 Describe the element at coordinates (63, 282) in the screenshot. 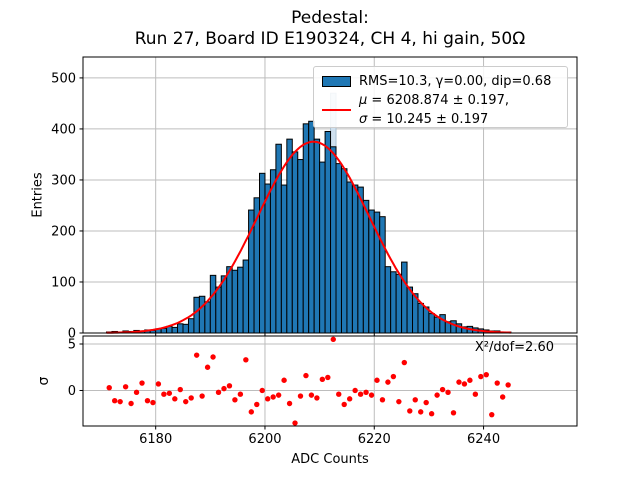

I see `y-tick-label: 100` at that location.